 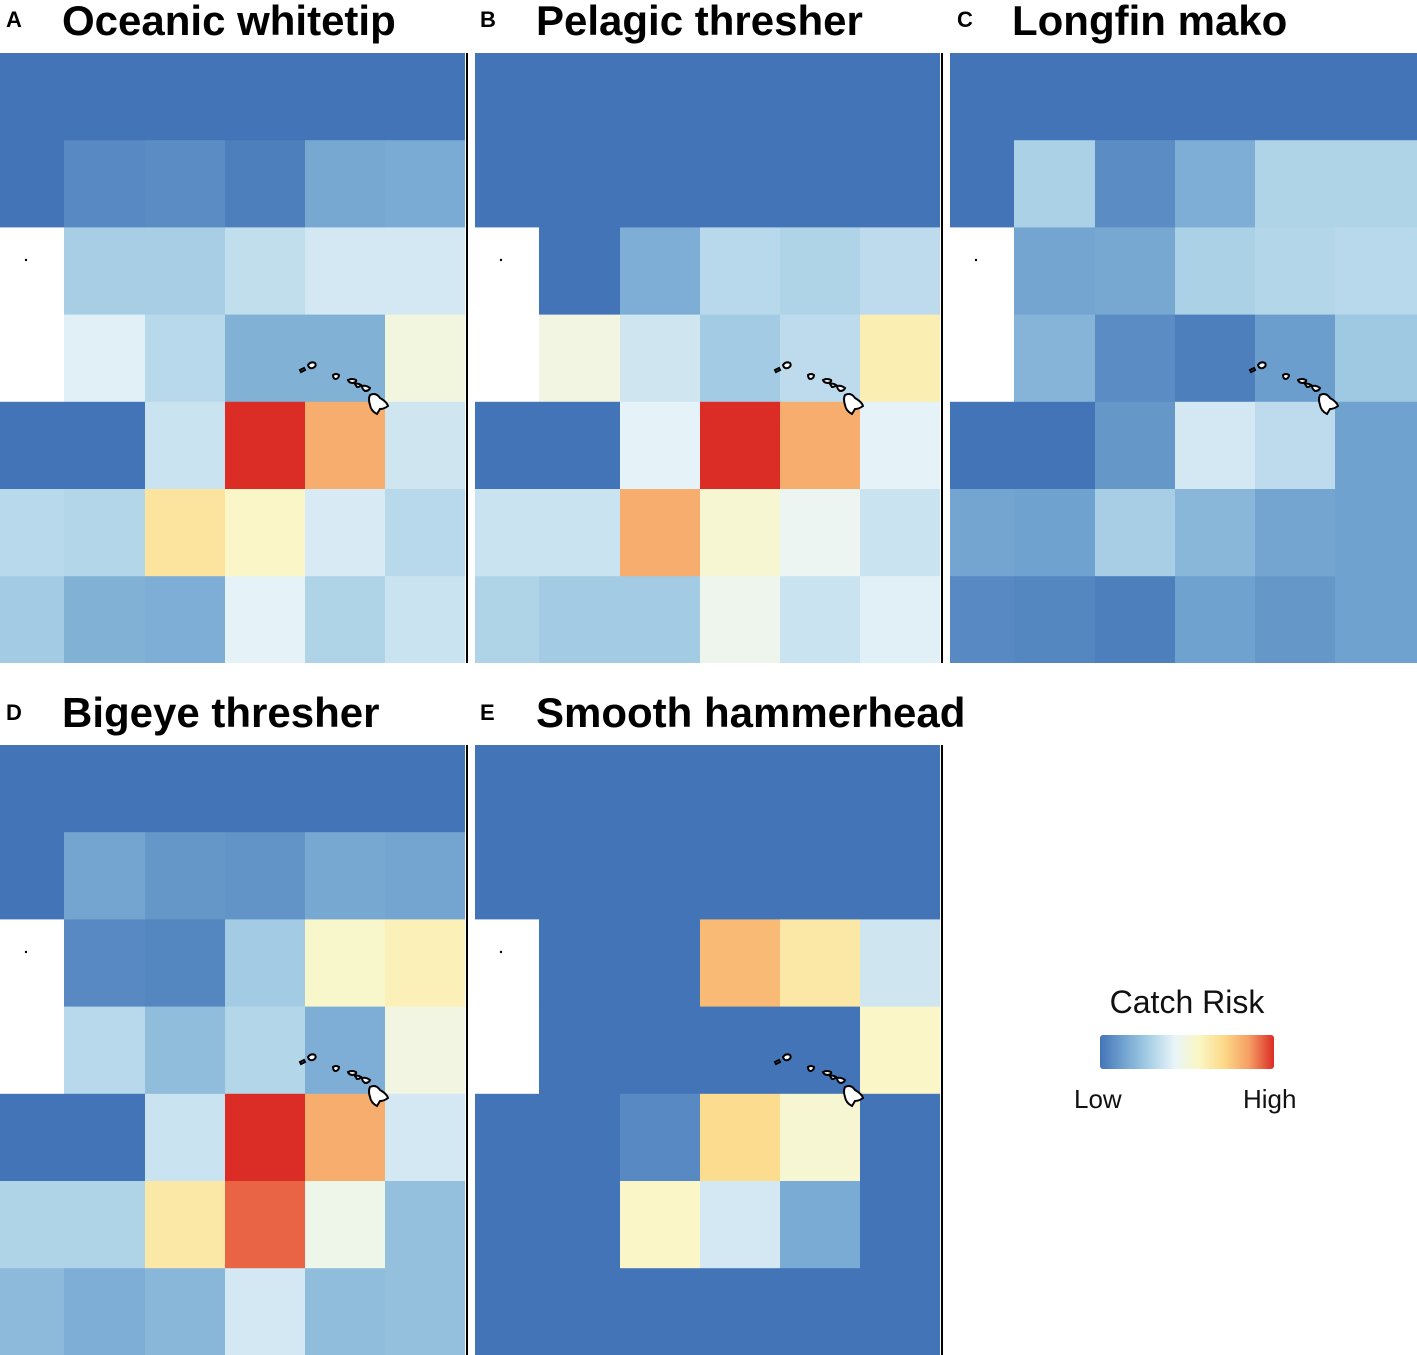 I want to click on map-smooth-hammerhead, so click(x=707, y=1050).